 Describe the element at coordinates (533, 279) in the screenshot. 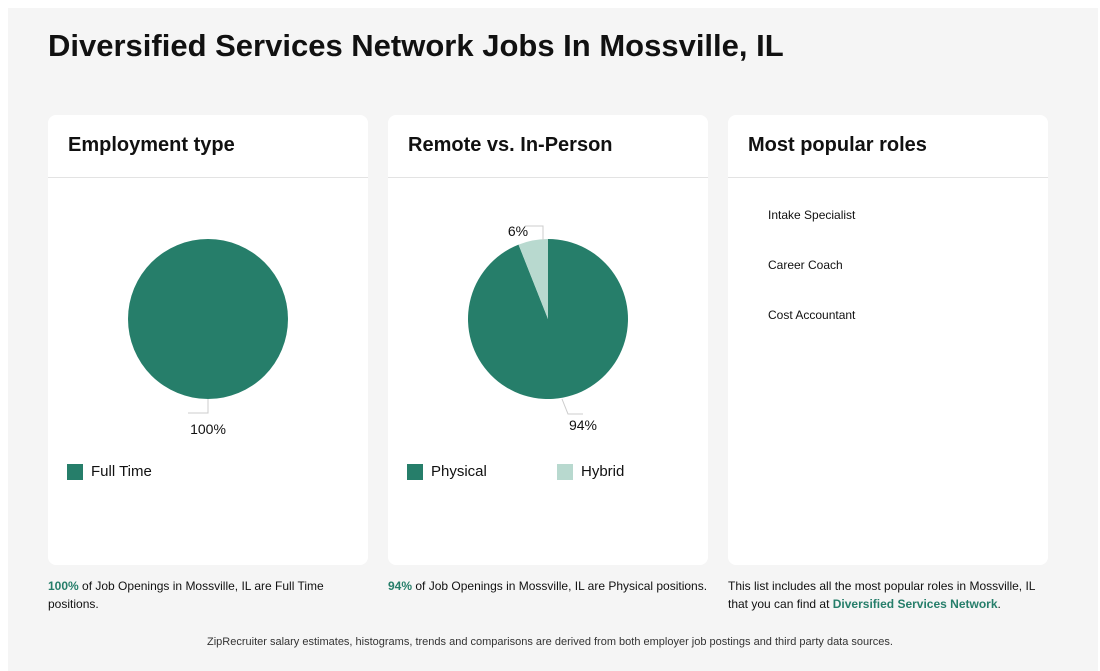

I see `pie-slice-hybrid` at that location.